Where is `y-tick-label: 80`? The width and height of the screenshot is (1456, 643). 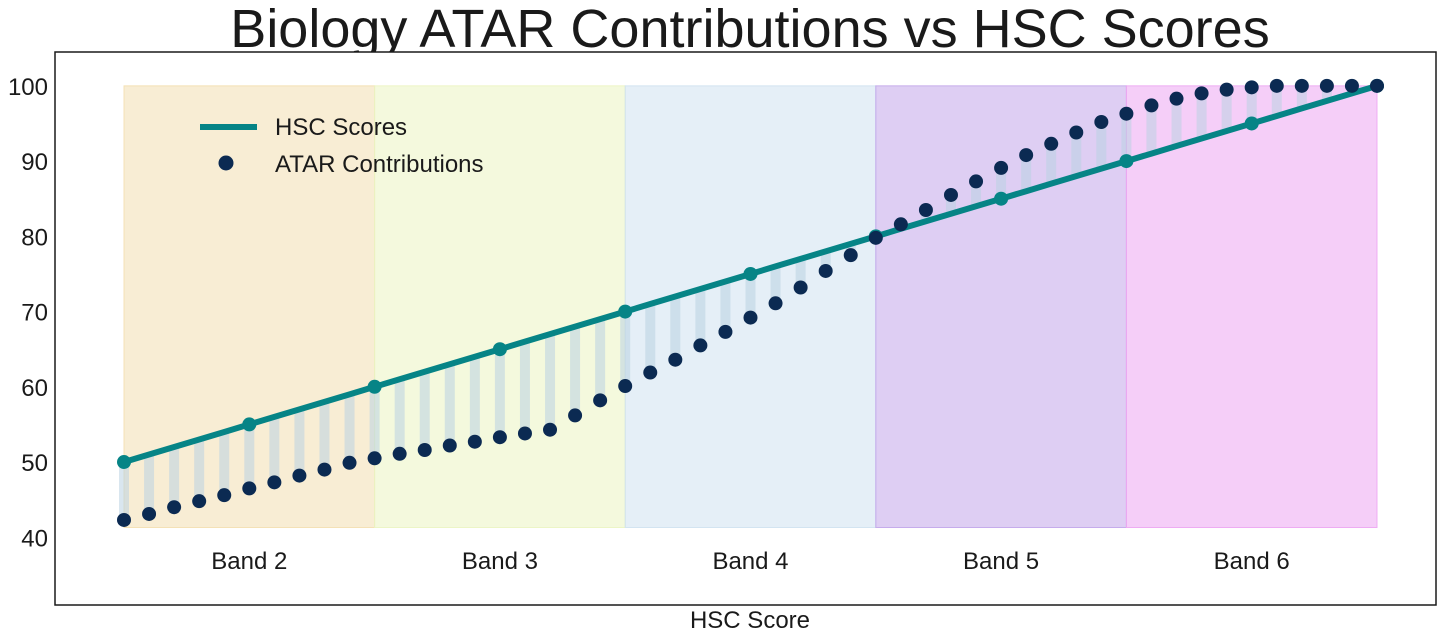 y-tick-label: 80 is located at coordinates (34, 237).